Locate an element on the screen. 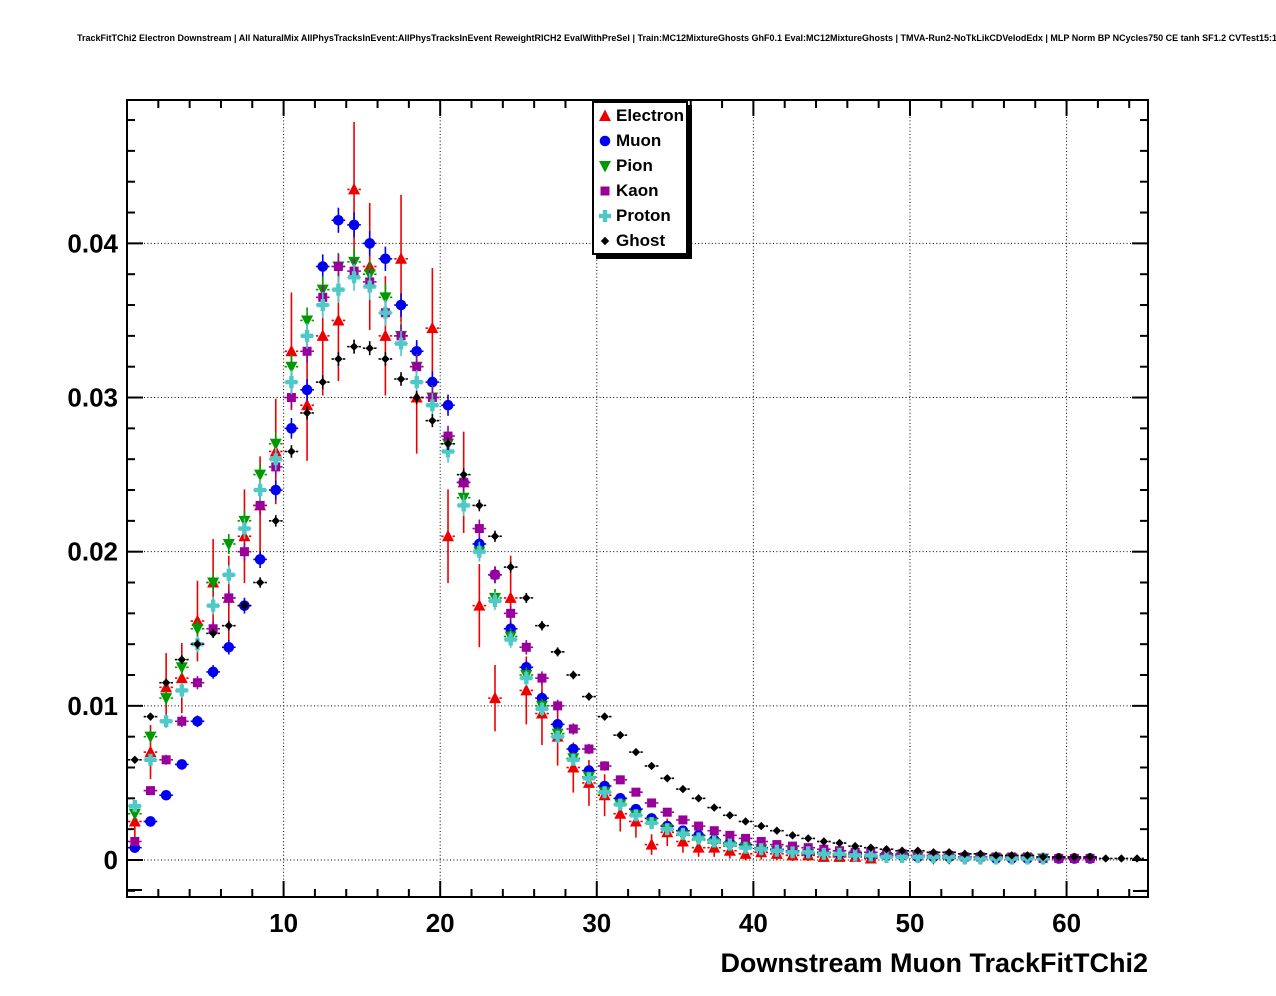 This screenshot has height=996, width=1276. legend-entry-kaon: Kaon is located at coordinates (640, 190).